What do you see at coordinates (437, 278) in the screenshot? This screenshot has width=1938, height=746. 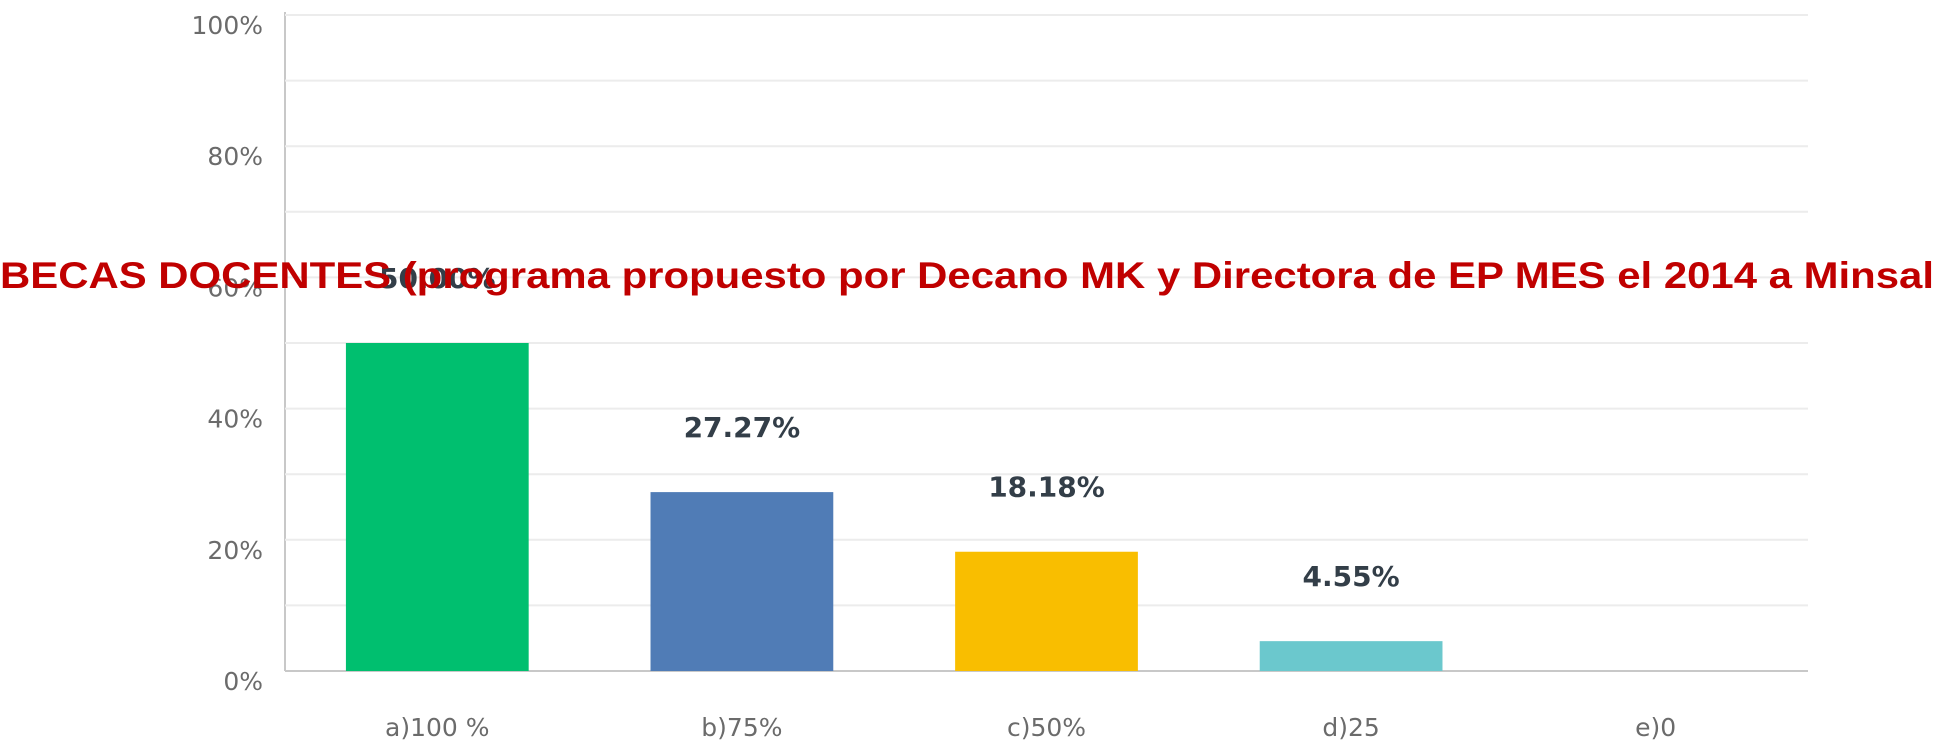 I see `value-label: 50.00%` at bounding box center [437, 278].